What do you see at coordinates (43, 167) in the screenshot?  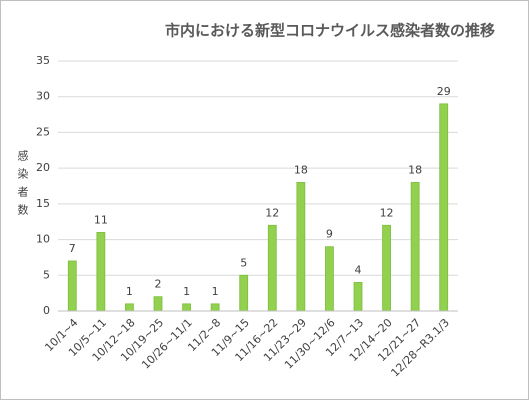 I see `y-tick-label: 20` at bounding box center [43, 167].